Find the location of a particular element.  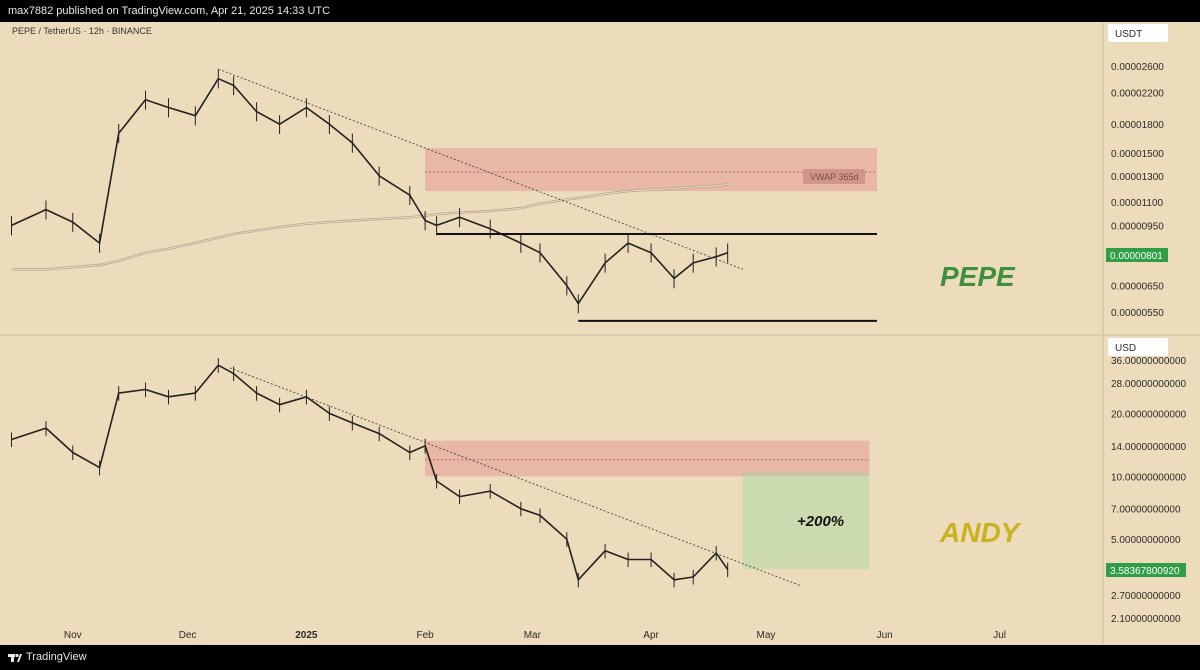

target-label: +200% is located at coordinates (820, 521).